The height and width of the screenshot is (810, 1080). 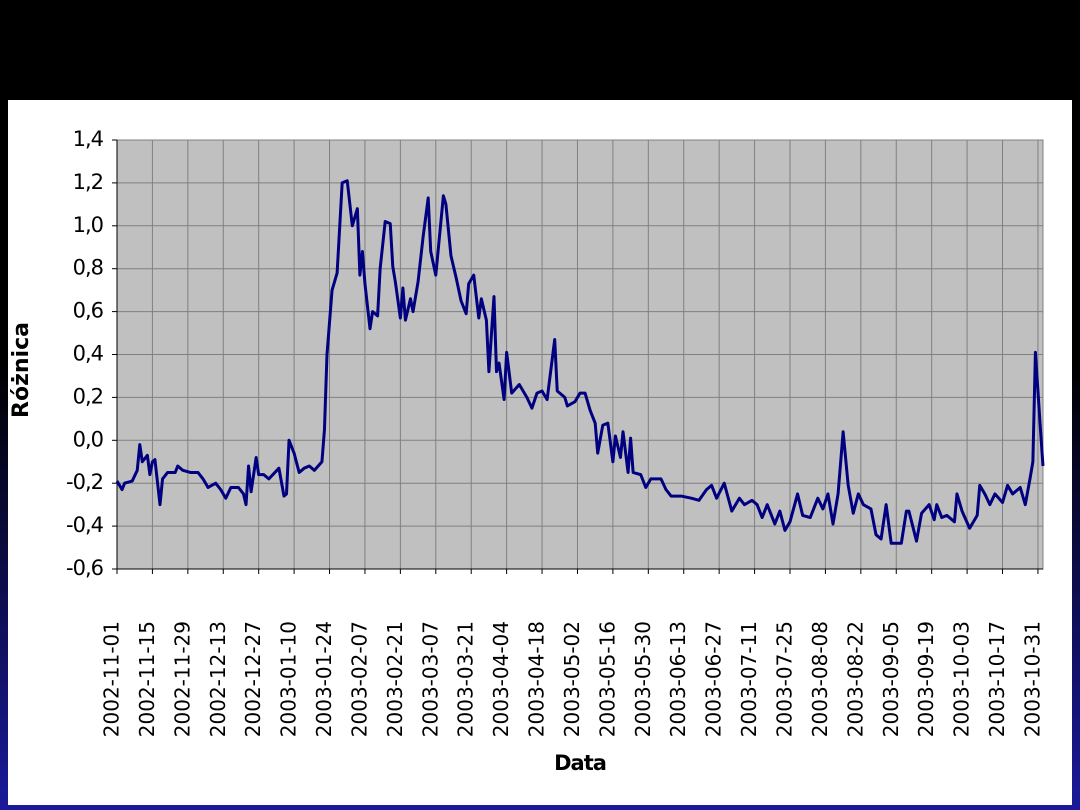 What do you see at coordinates (855, 679) in the screenshot?
I see `x-tick-label: 2003-08-22` at bounding box center [855, 679].